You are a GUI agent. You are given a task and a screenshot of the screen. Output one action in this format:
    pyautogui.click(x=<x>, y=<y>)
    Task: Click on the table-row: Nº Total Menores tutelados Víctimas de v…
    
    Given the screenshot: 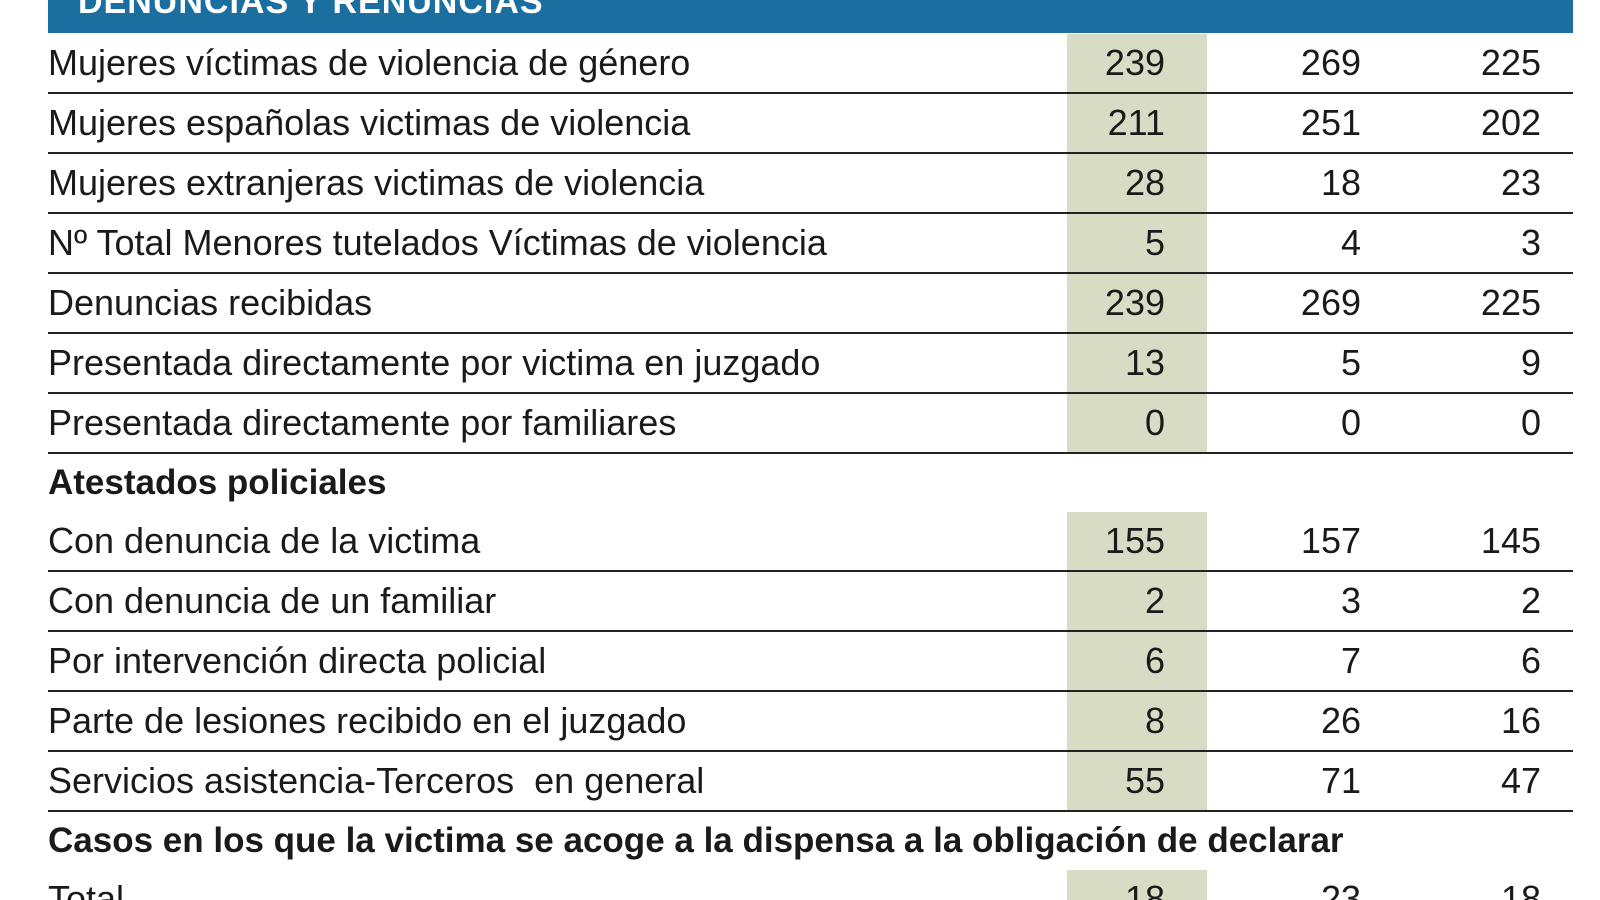 What is the action you would take?
    pyautogui.click(x=810, y=244)
    